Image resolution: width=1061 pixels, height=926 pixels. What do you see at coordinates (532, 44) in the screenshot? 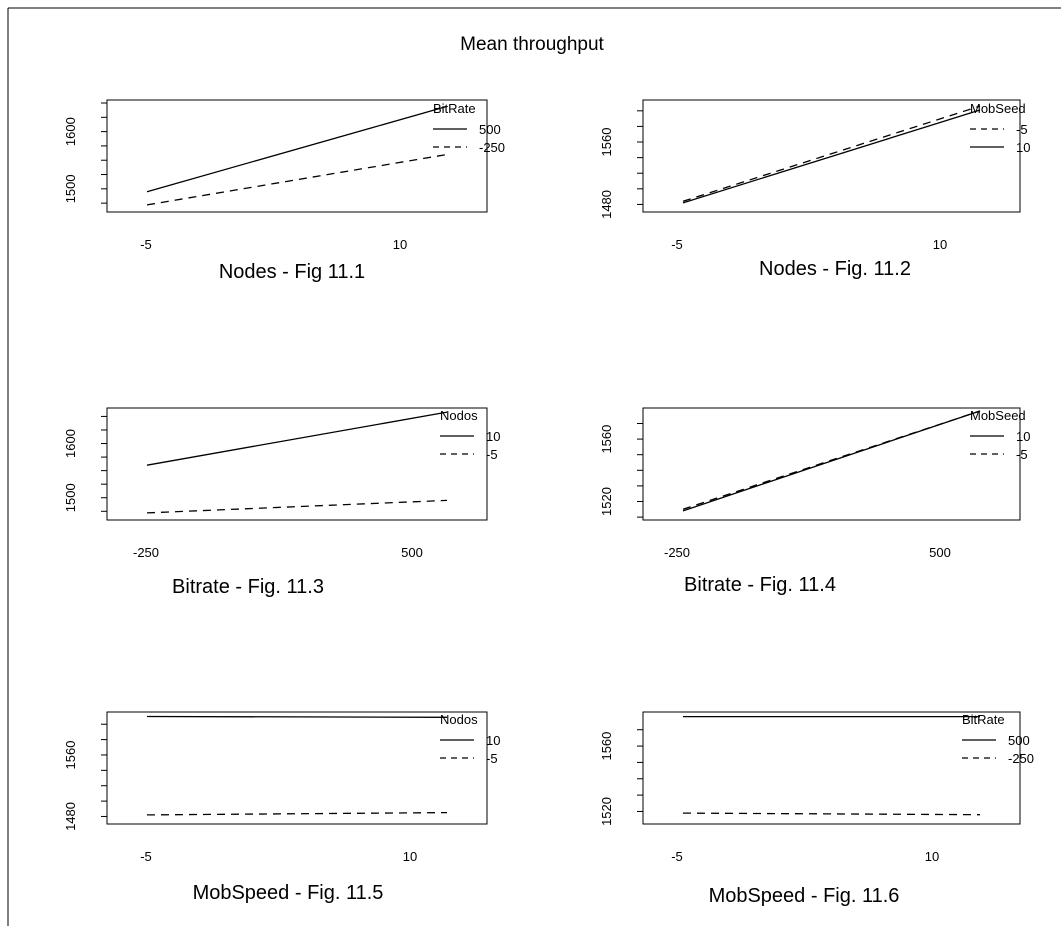
I see `main-title: Mean throughput` at bounding box center [532, 44].